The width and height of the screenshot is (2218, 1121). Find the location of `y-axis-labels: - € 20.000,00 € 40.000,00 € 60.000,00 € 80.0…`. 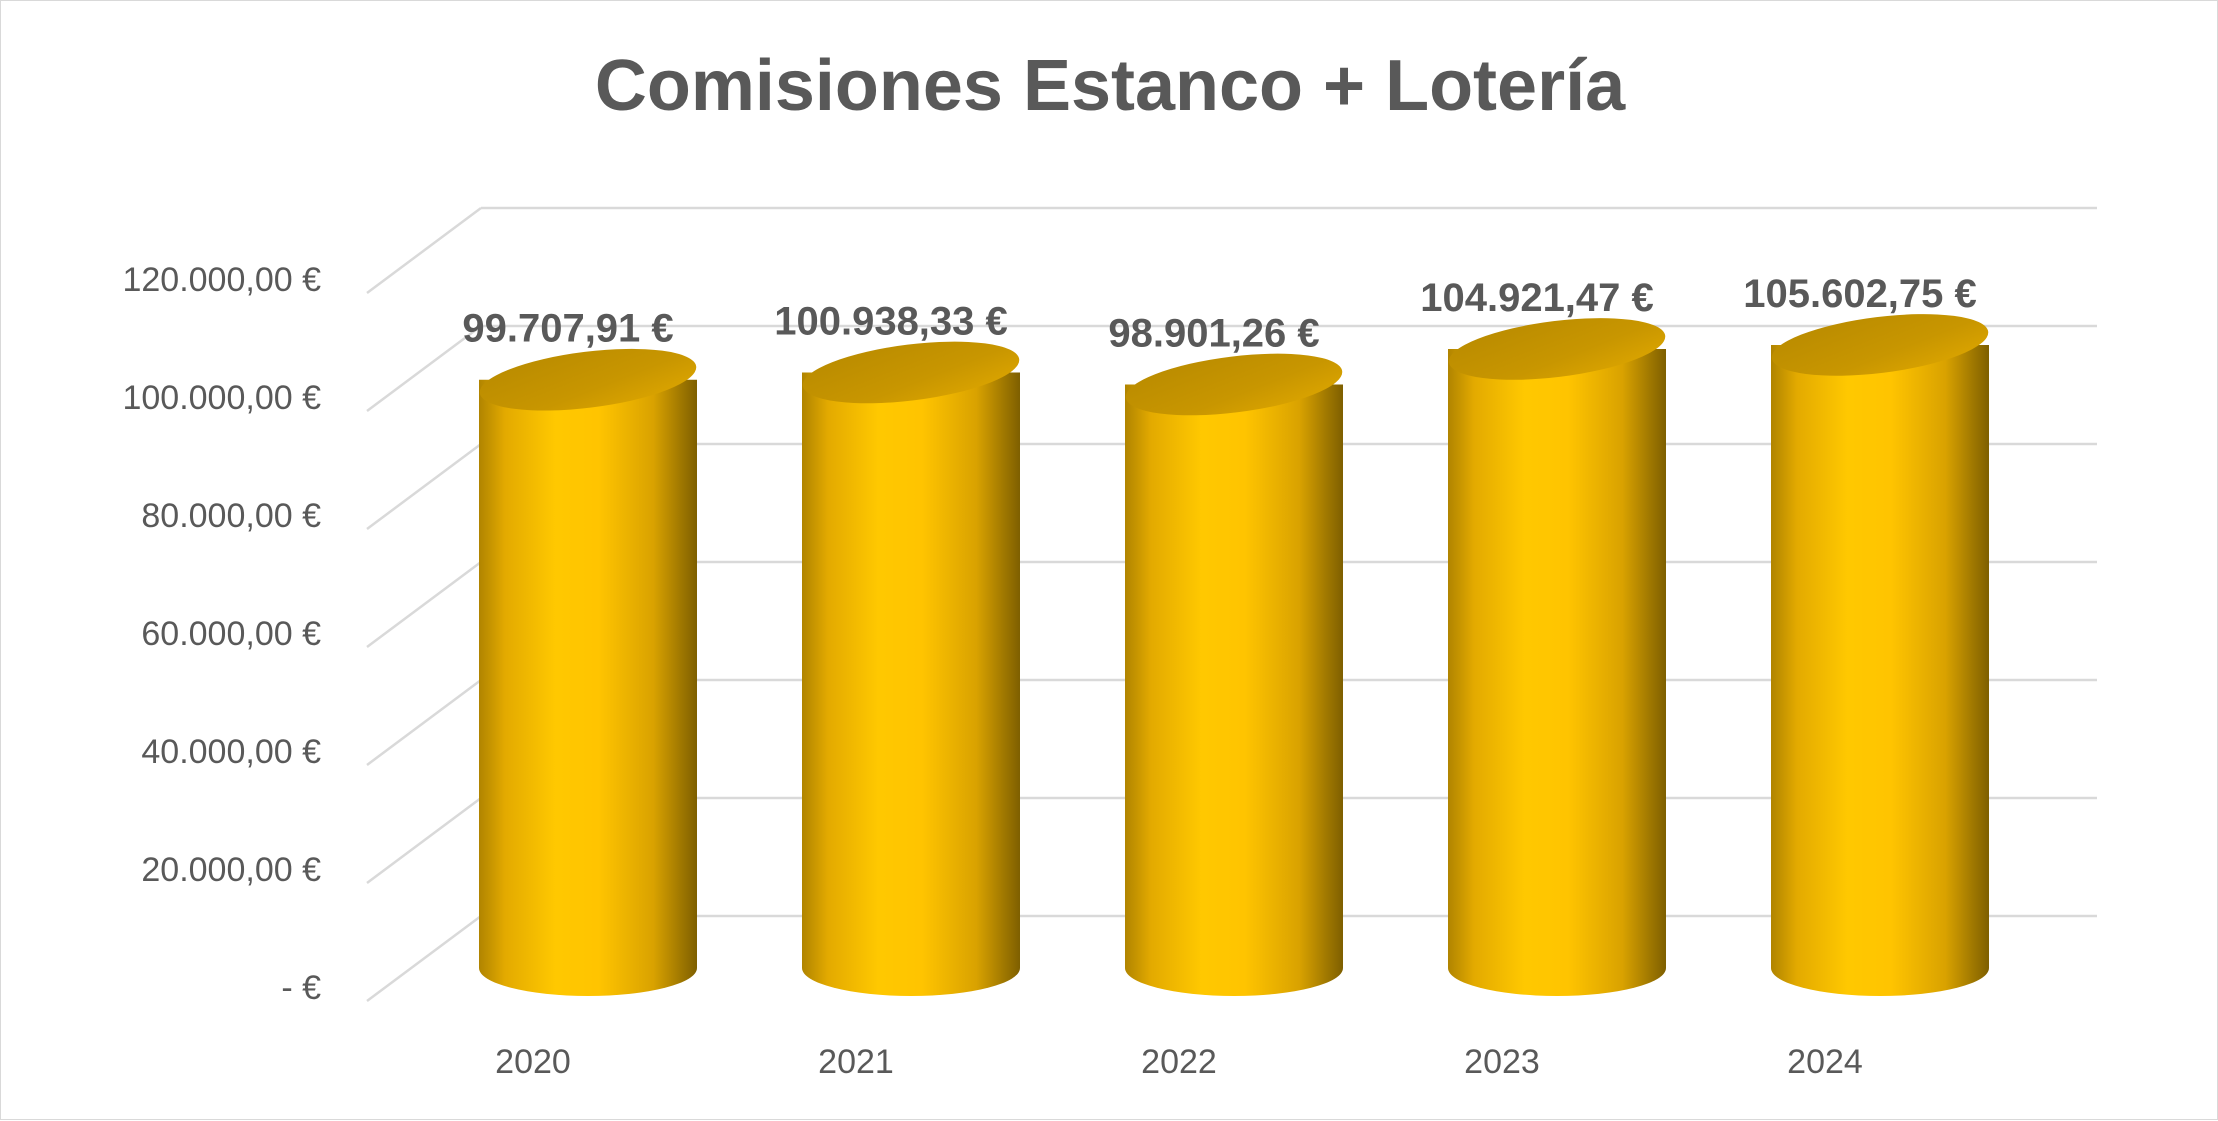

y-axis-labels: - € 20.000,00 € 40.000,00 € 60.000,00 € 80.0… is located at coordinates (221, 634).